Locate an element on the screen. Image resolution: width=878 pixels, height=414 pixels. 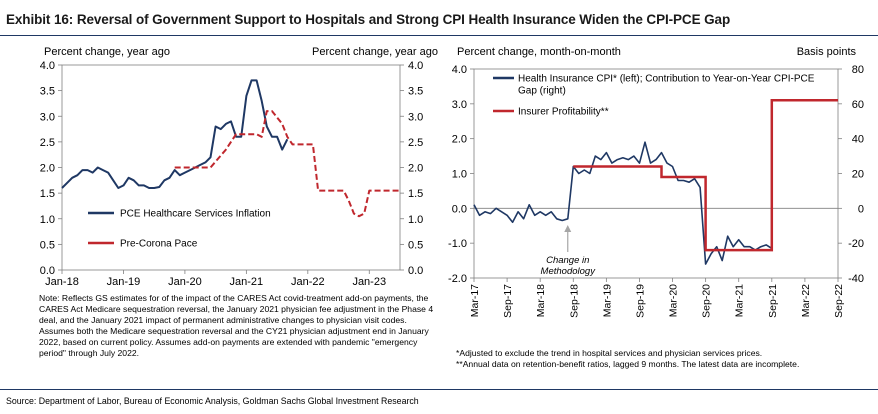
health-insurance-cpi-line is located at coordinates (623, 203).